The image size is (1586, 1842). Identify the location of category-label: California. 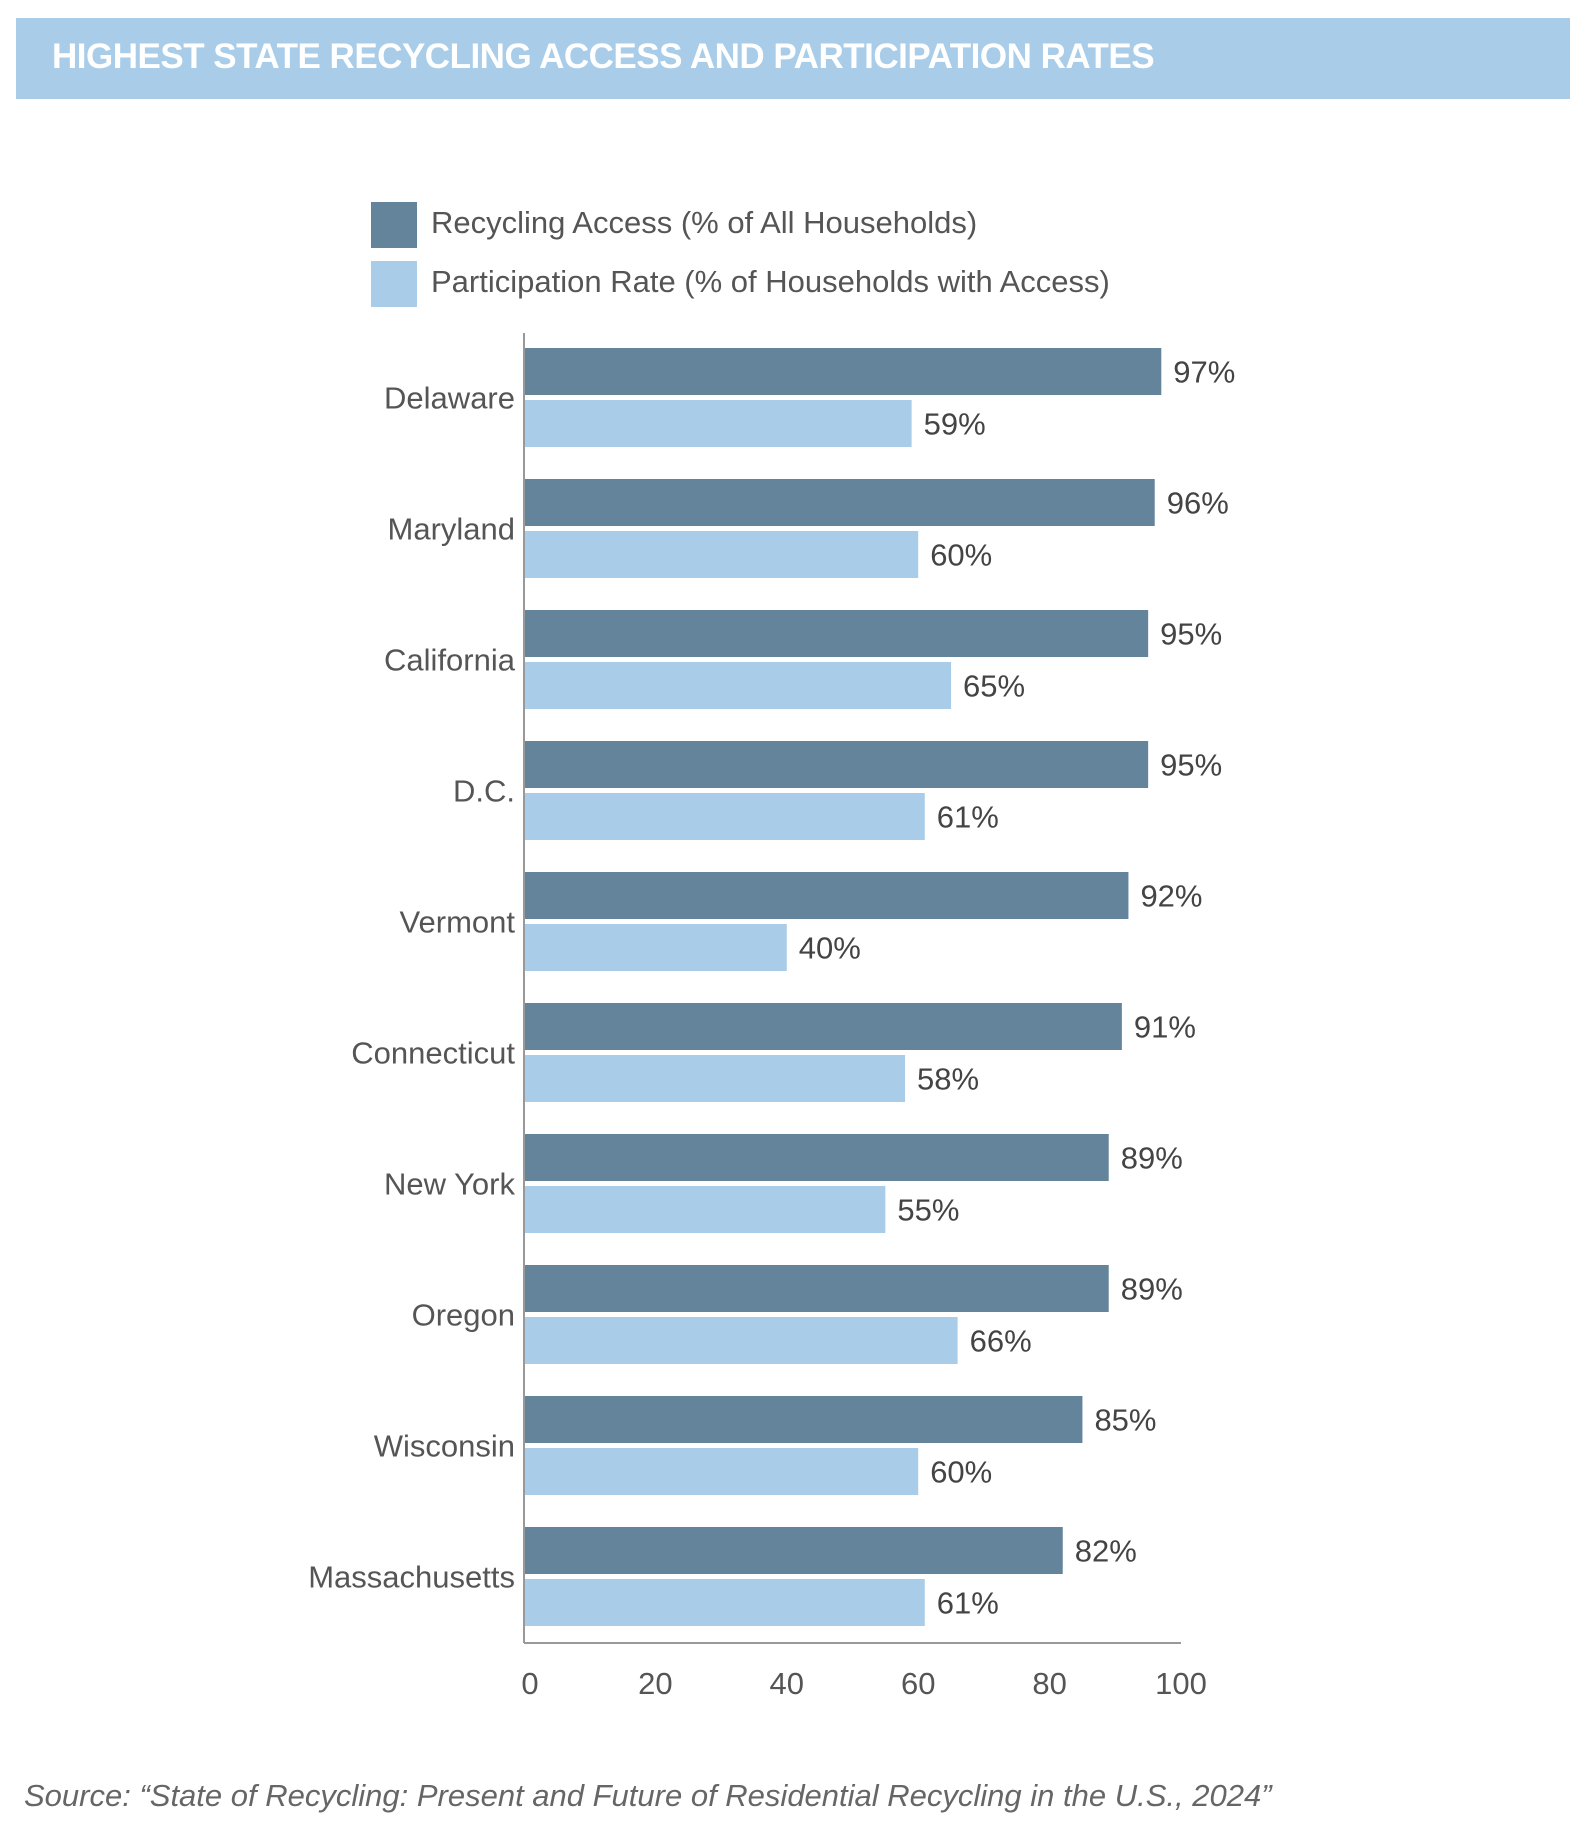
(450, 660).